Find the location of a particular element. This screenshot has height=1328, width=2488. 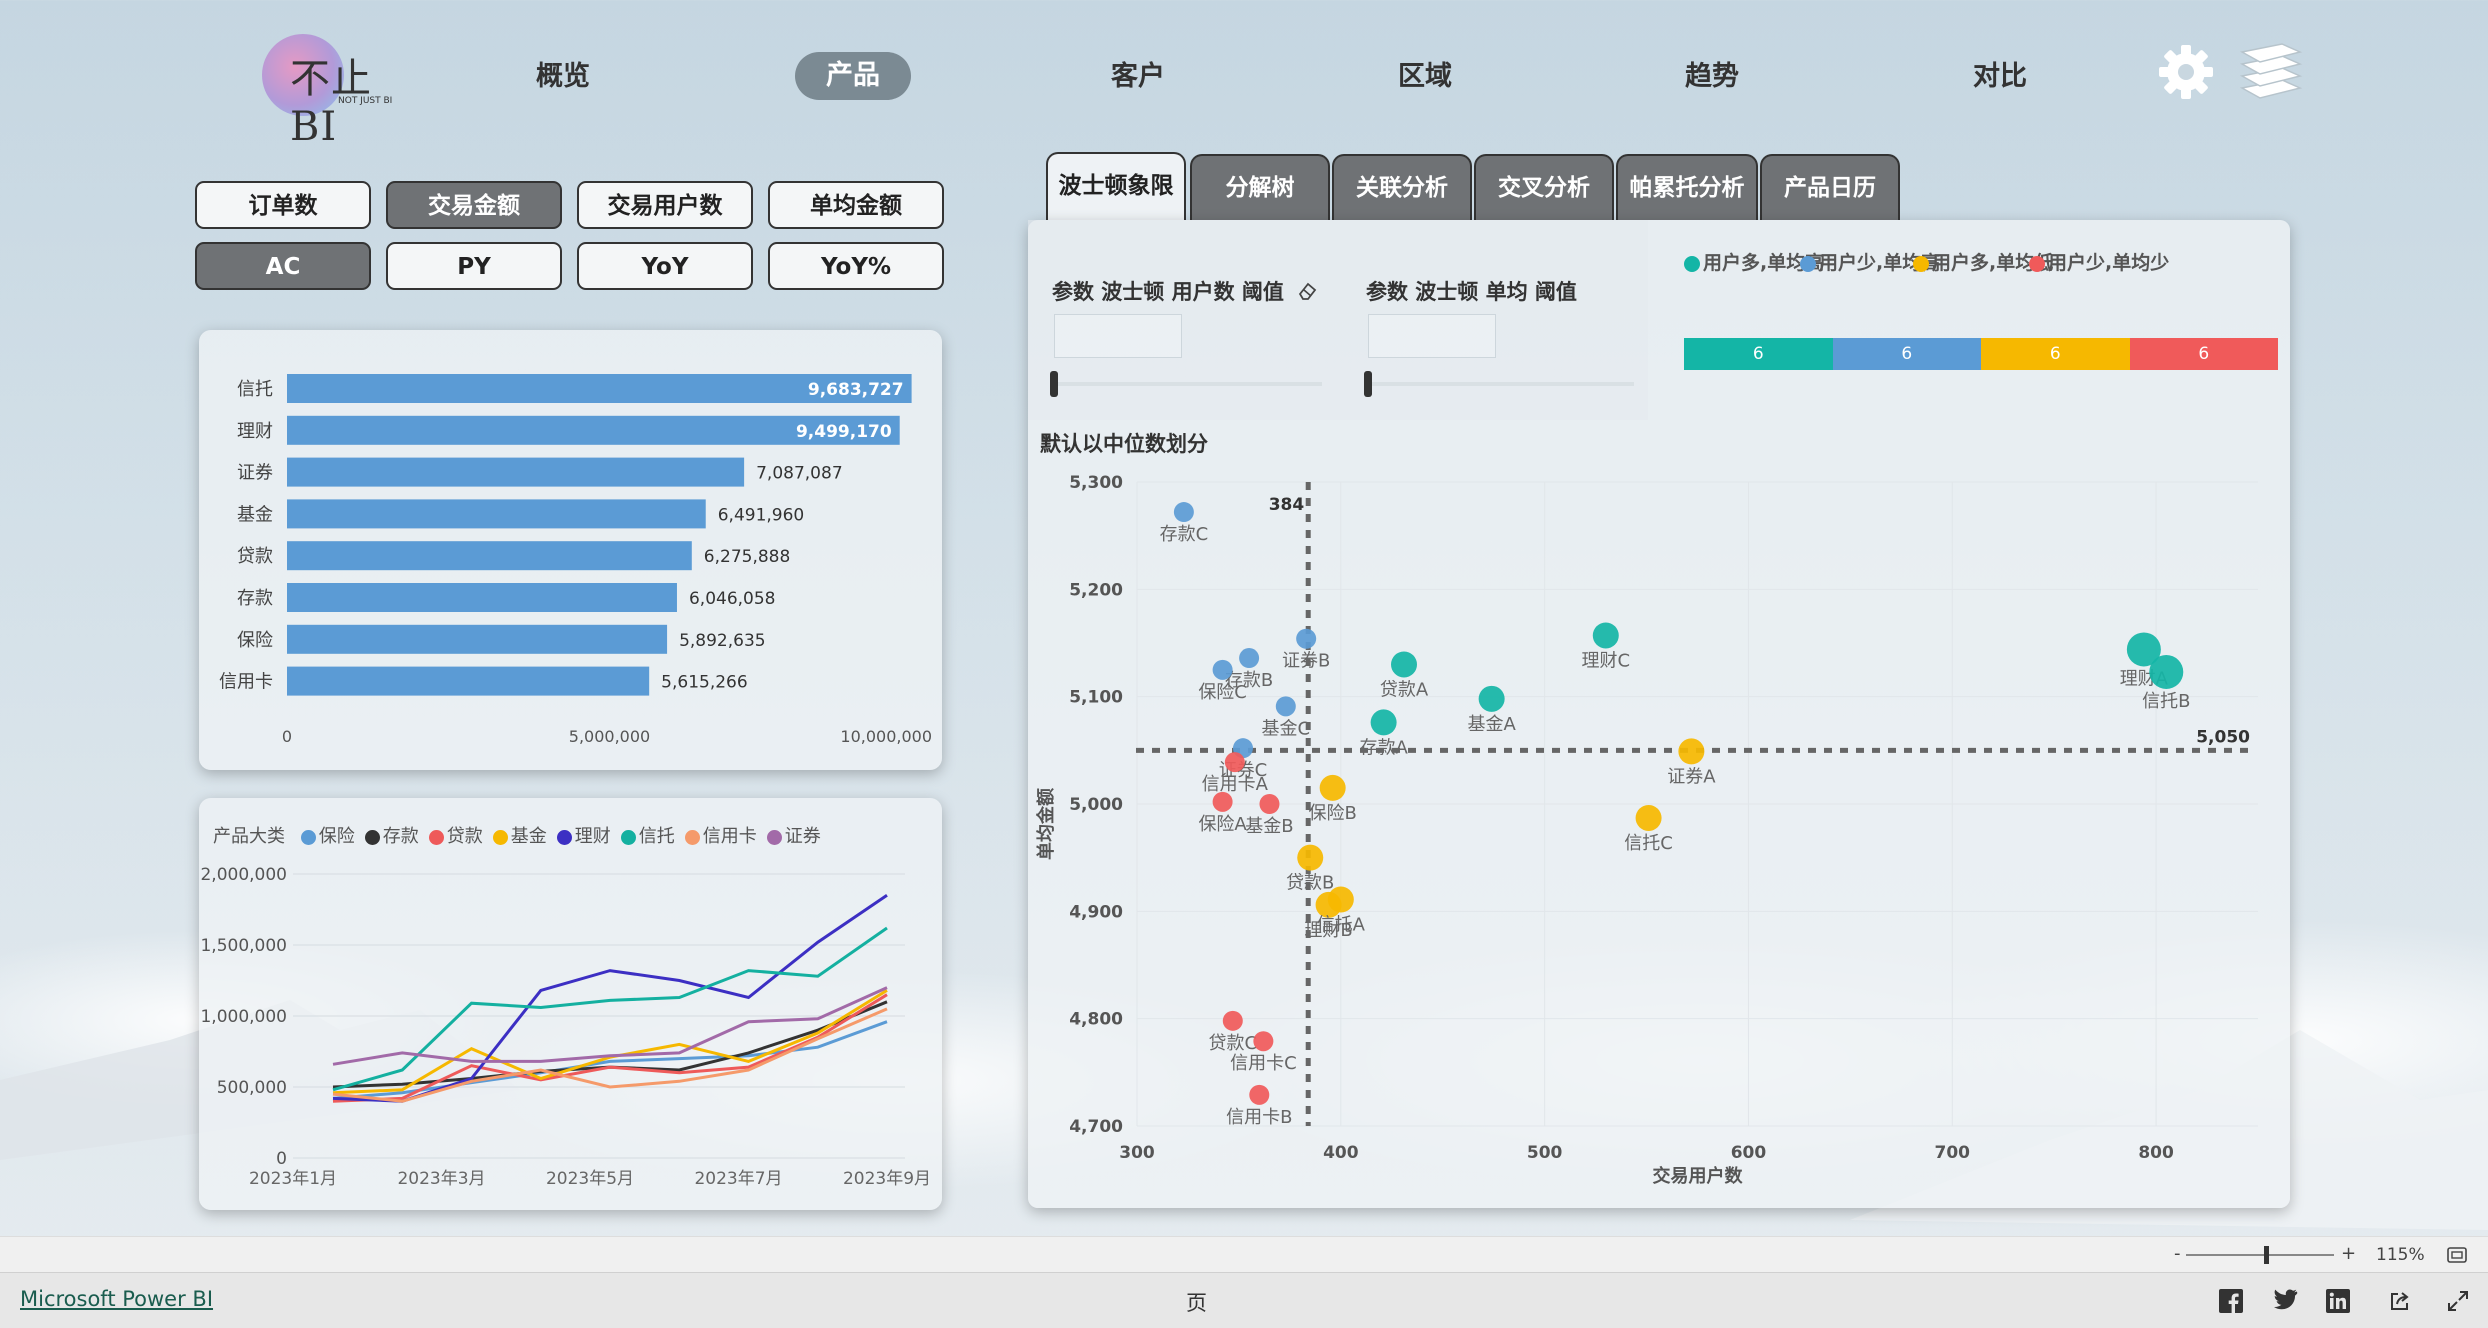

bar-category-label: 理财 is located at coordinates (255, 431).